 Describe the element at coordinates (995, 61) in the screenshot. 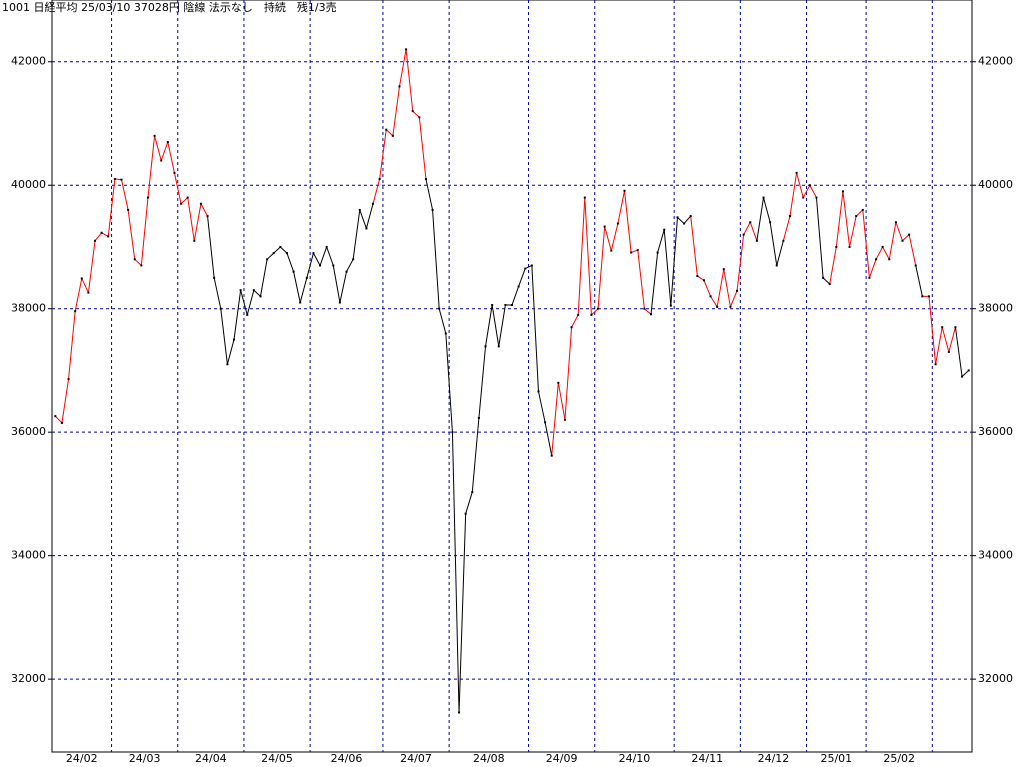

I see `y-tick-label: 42000` at that location.